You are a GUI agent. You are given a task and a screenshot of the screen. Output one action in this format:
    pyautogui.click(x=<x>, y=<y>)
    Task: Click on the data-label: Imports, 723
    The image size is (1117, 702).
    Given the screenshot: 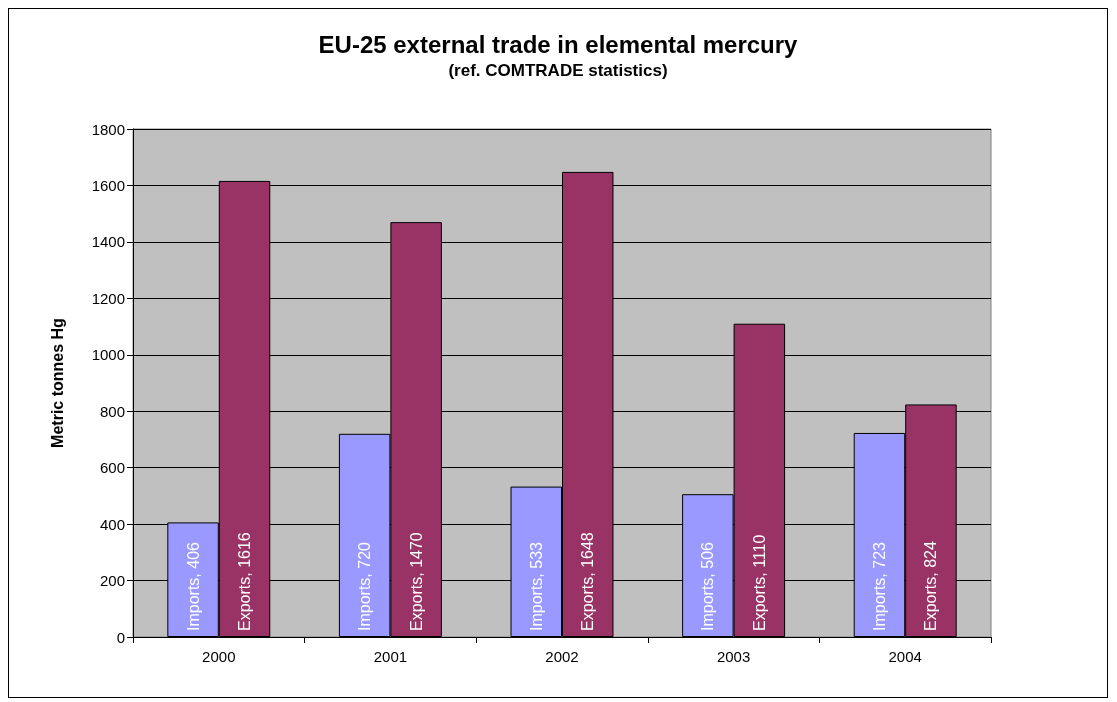 What is the action you would take?
    pyautogui.click(x=879, y=586)
    